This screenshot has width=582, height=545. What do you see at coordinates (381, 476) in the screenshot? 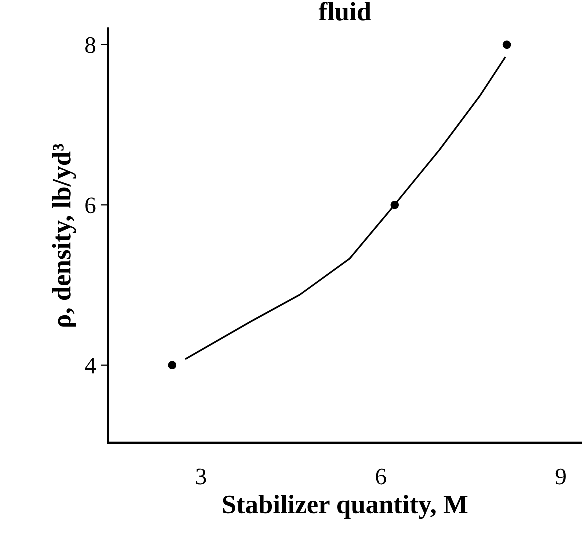
I see `x-tick-label: 6` at bounding box center [381, 476].